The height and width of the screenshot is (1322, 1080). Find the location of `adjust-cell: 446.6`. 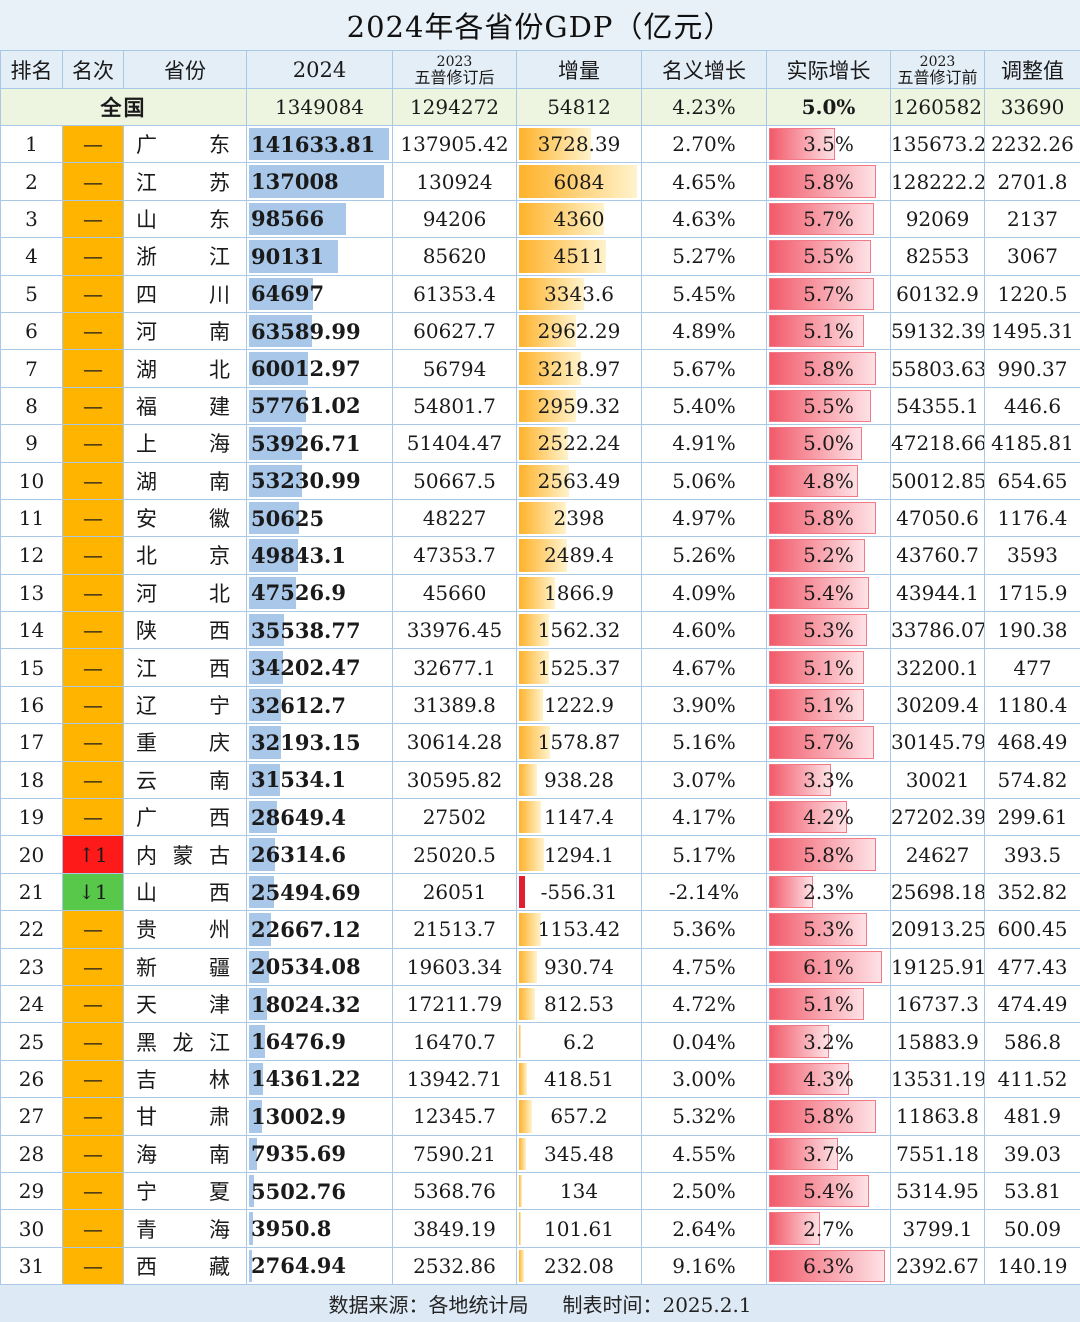

adjust-cell: 446.6 is located at coordinates (1032, 406).